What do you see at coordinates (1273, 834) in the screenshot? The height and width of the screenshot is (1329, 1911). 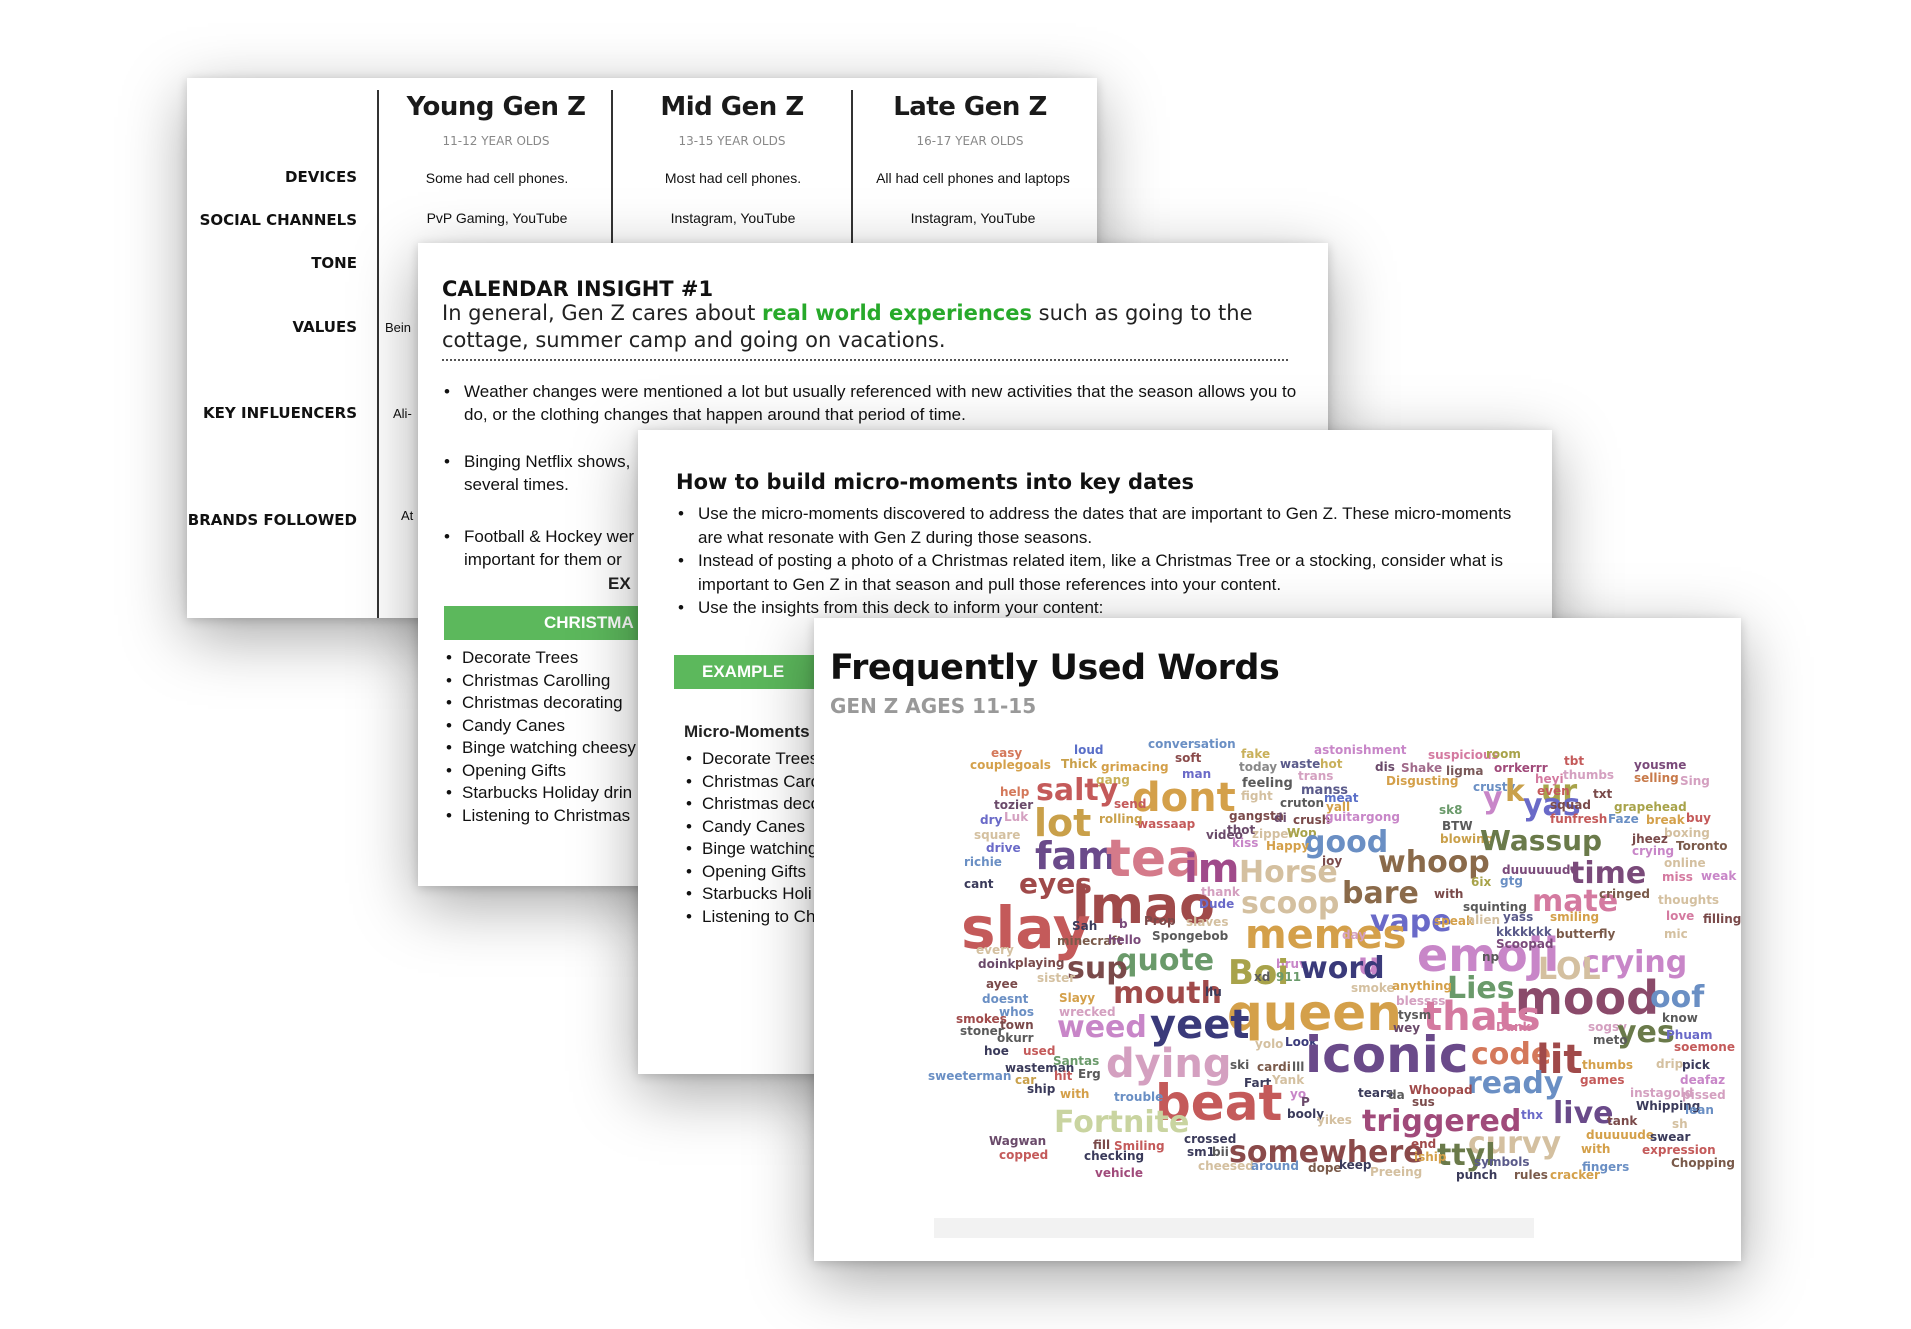 I see `cloud-word: zipper` at bounding box center [1273, 834].